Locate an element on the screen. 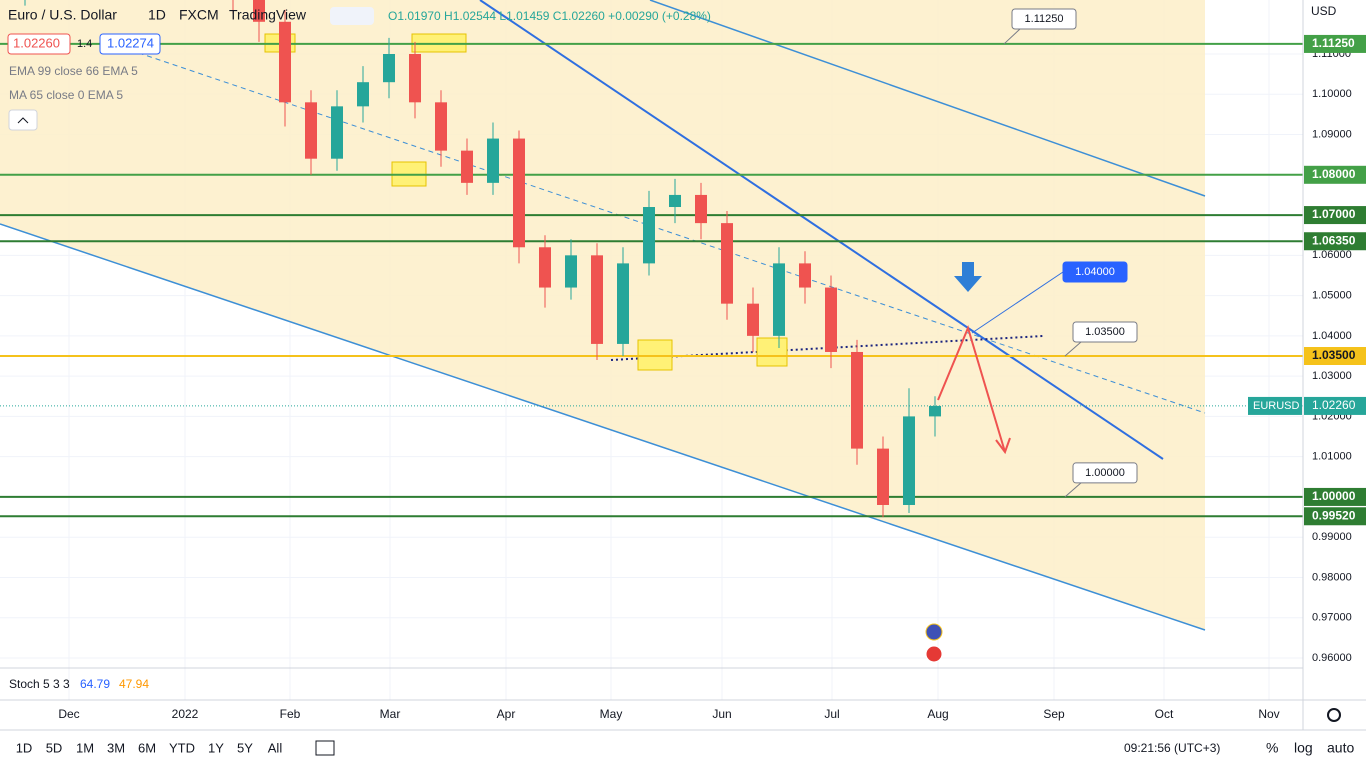  price-tick-label: 1.04000 is located at coordinates (1332, 336).